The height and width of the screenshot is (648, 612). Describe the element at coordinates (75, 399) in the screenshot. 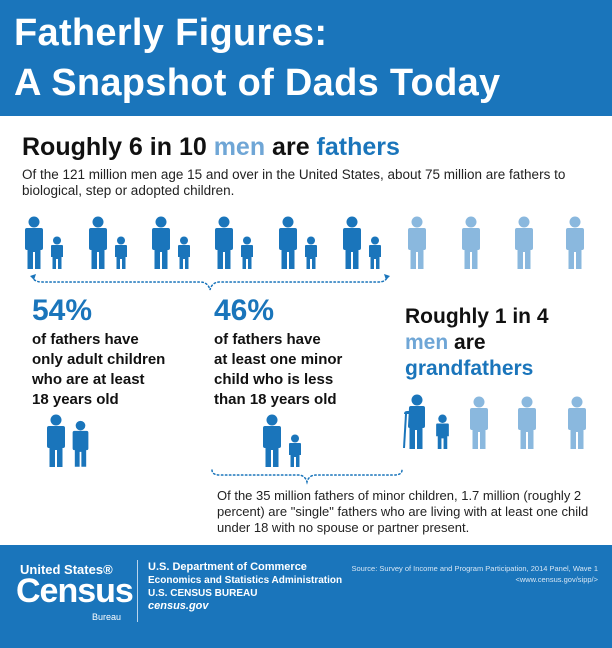

I see `stat-54-desc-line: 18 years old` at that location.